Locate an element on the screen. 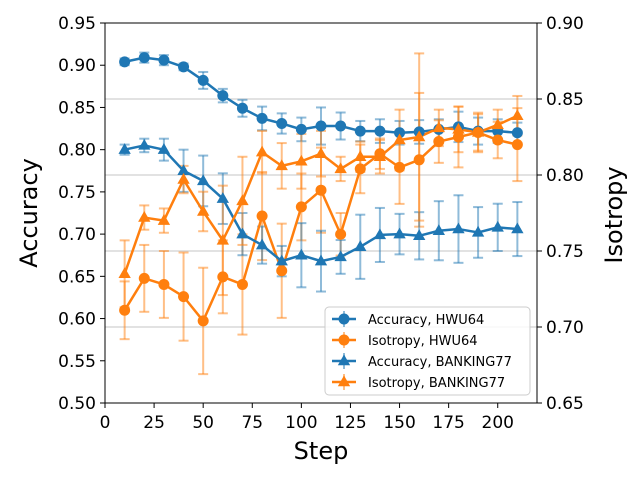 The height and width of the screenshot is (480, 640). legend-entry-4-marker is located at coordinates (344, 381).